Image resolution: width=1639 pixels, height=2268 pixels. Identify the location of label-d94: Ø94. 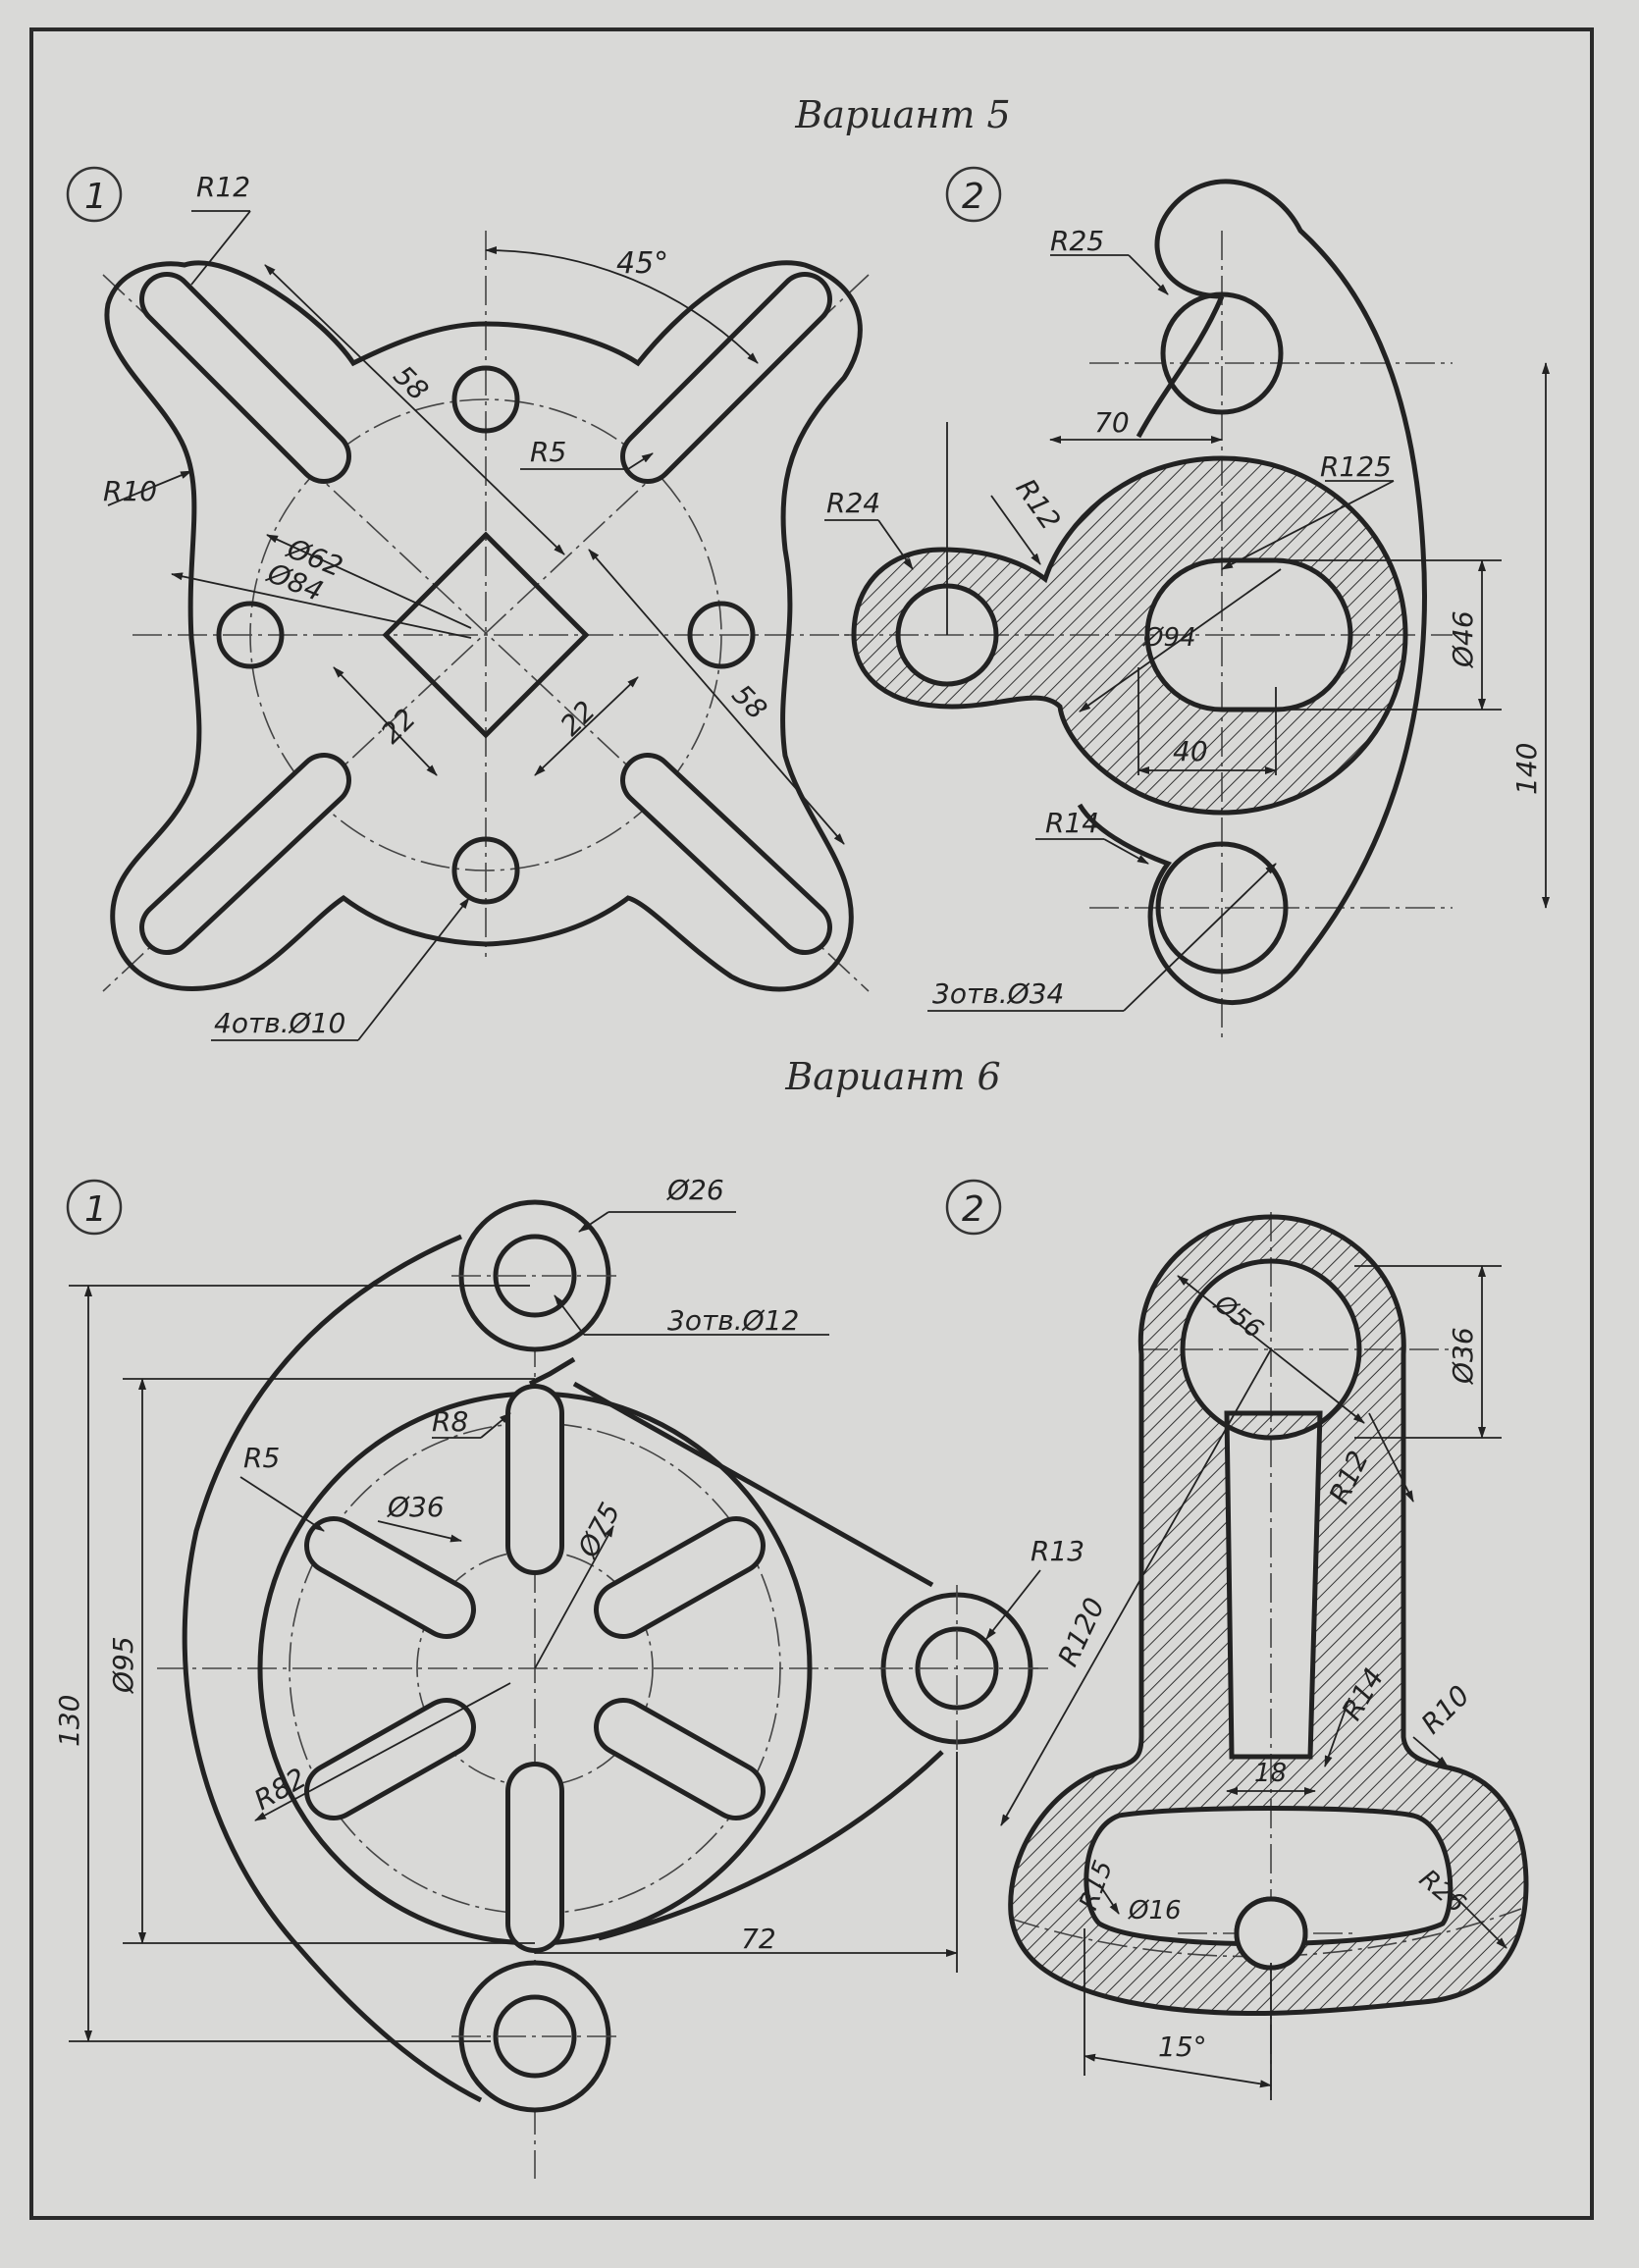
(1169, 638).